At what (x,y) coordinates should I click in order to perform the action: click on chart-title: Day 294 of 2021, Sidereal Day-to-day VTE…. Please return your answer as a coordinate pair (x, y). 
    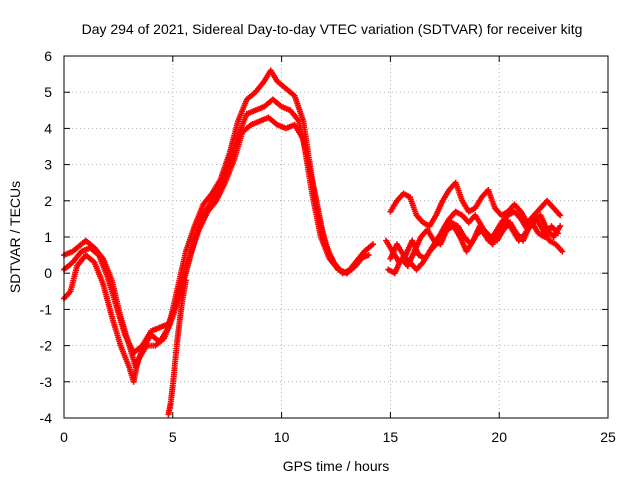
    Looking at the image, I should click on (332, 29).